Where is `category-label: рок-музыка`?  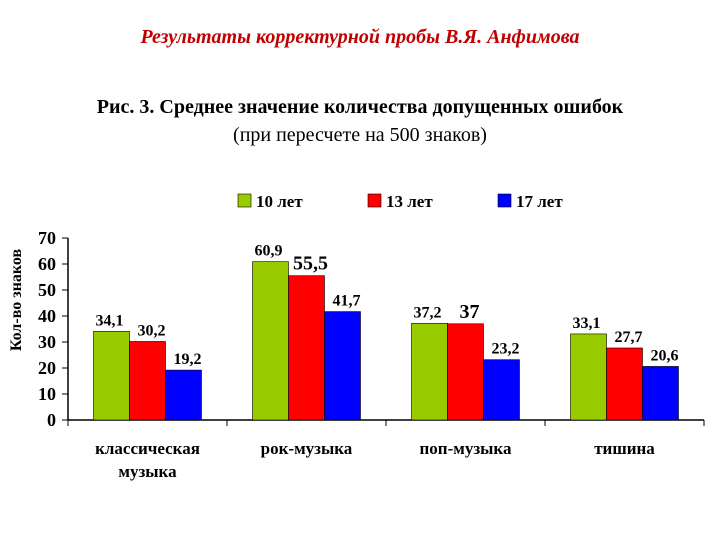 category-label: рок-музыка is located at coordinates (307, 448).